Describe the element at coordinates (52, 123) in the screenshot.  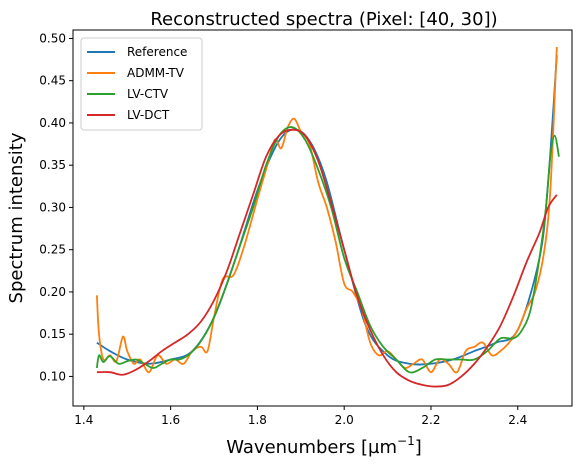
I see `y-tick-label: 0.40` at that location.